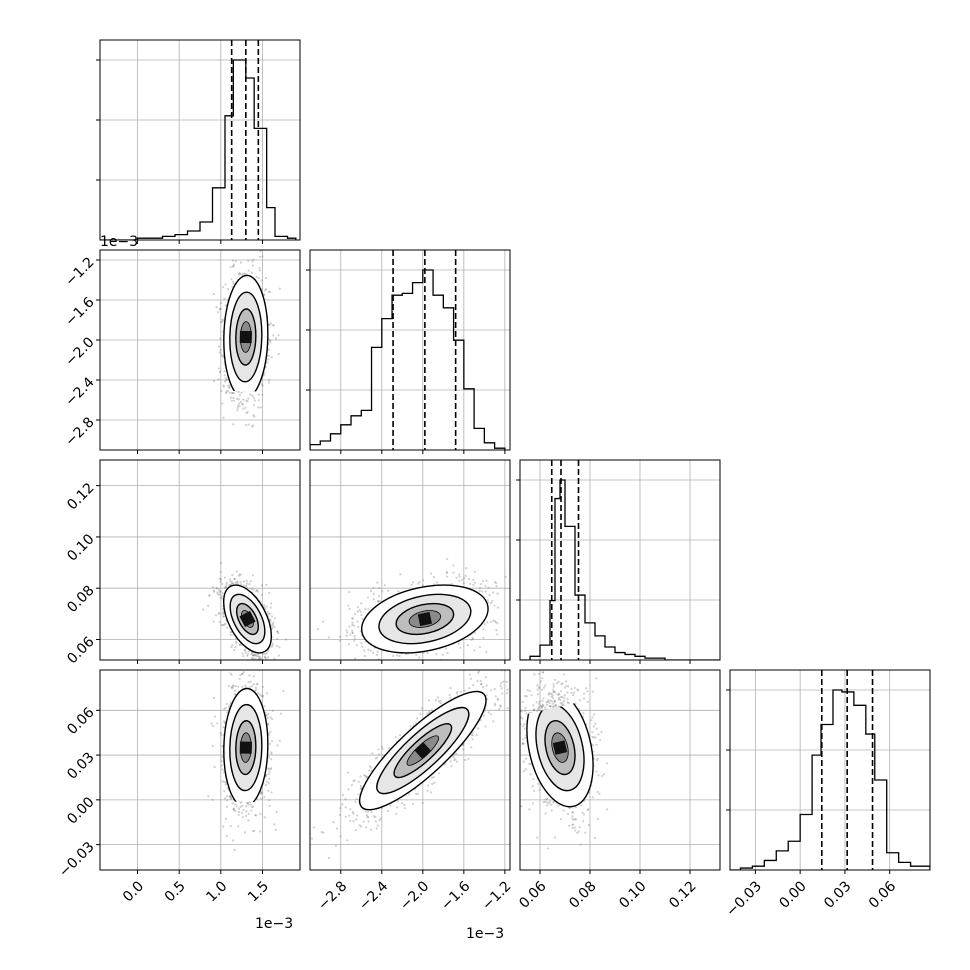 This screenshot has width=970, height=970. Describe the element at coordinates (496, 895) in the screenshot. I see `x-tick-label: −1.2` at that location.